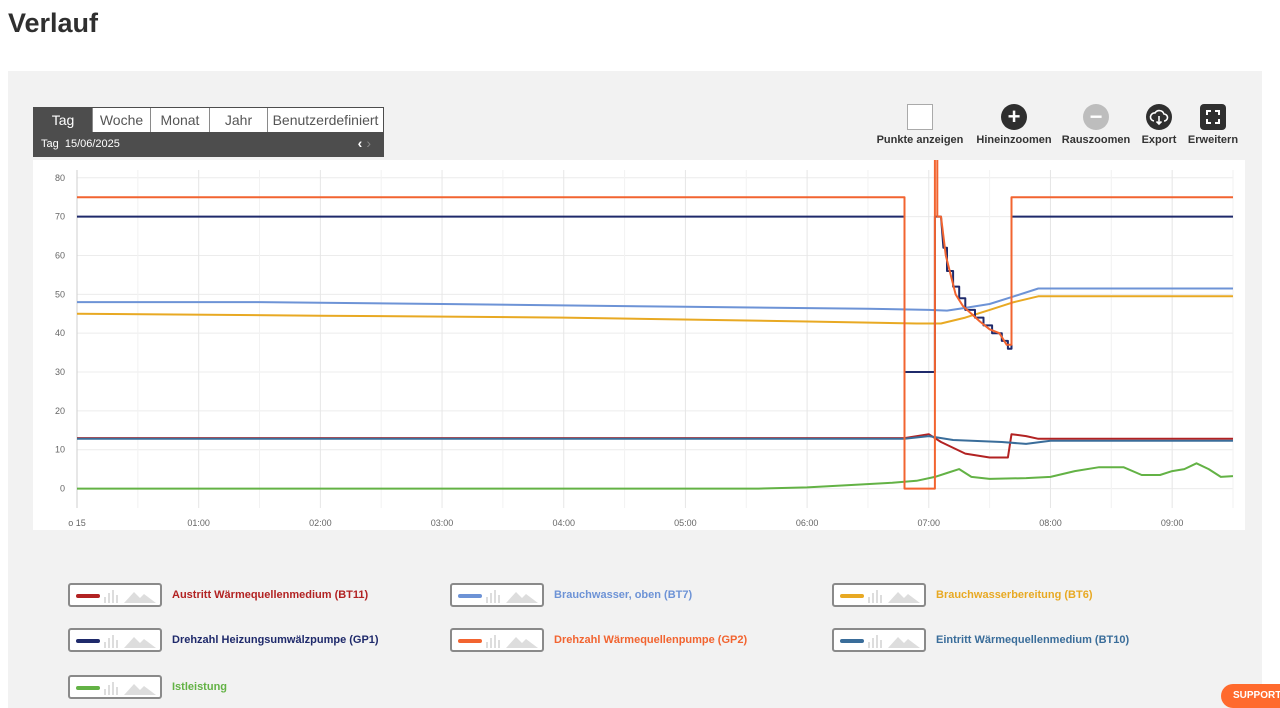  Describe the element at coordinates (60, 450) in the screenshot. I see `y-tick-label: 10` at that location.